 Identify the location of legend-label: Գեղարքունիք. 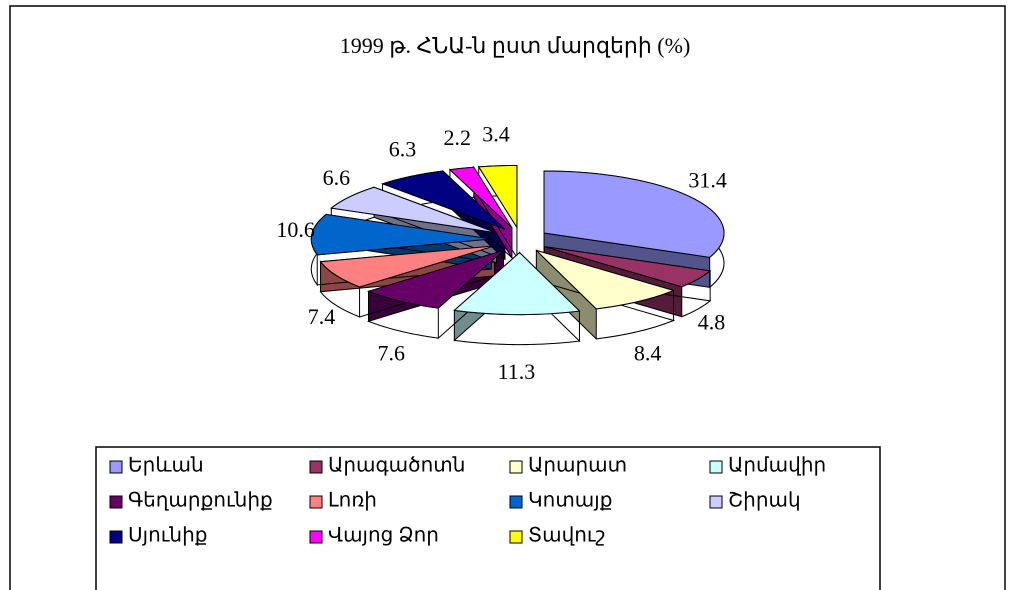
(200, 501).